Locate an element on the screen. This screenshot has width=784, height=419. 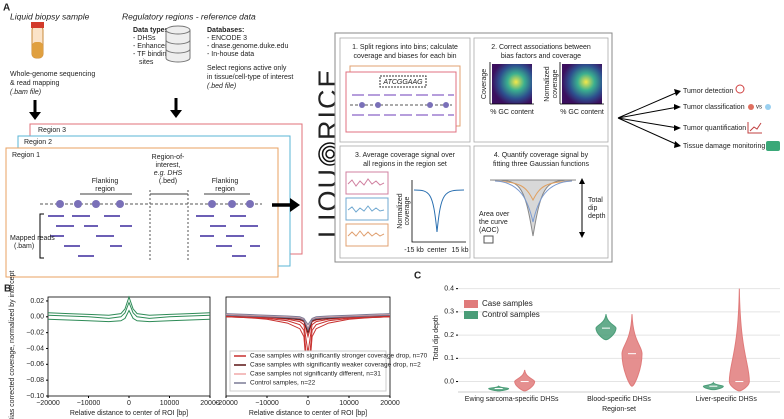
step-title: all regions in the region set is located at coordinates (405, 164).